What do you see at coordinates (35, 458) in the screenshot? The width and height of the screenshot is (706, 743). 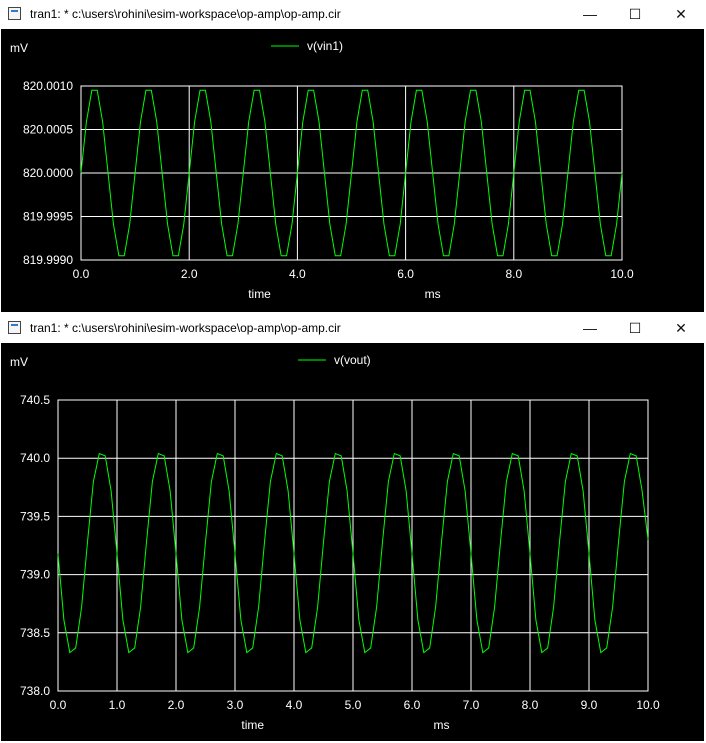 I see `y-tick-label: 740.0` at bounding box center [35, 458].